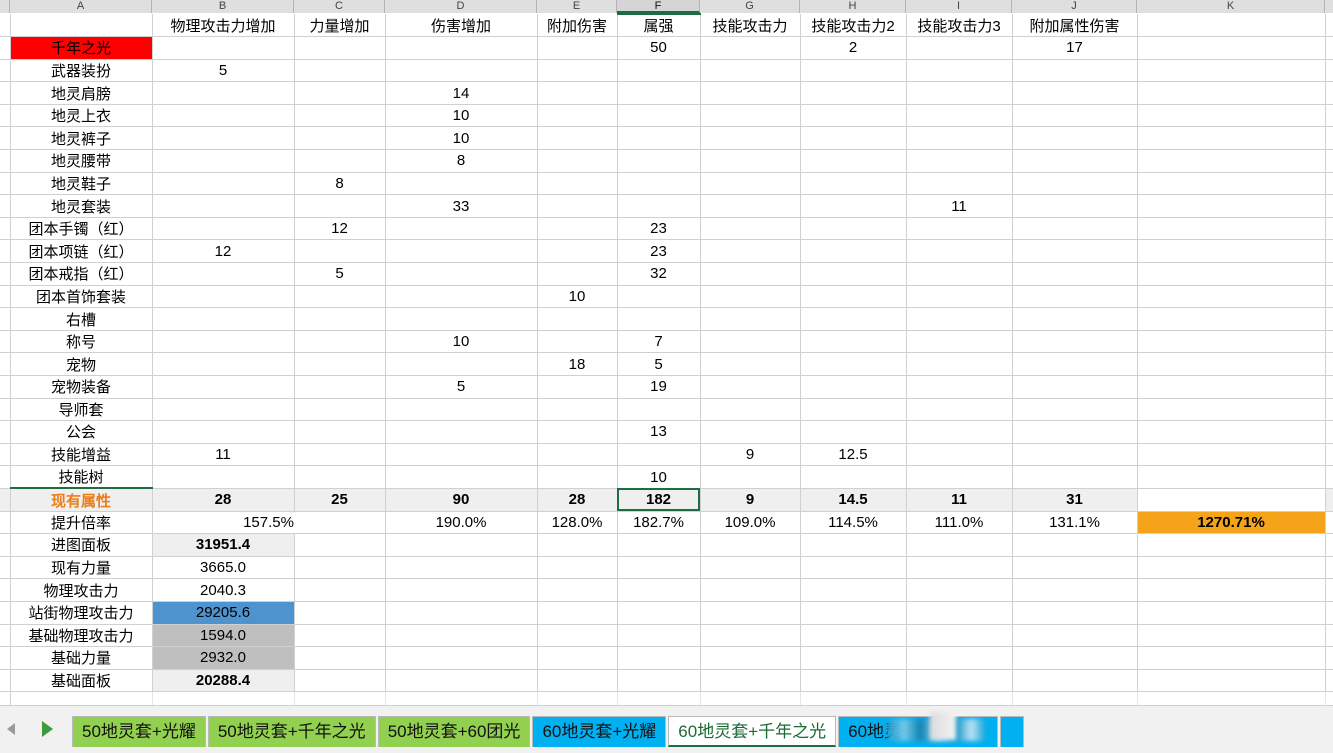 This screenshot has width=1333, height=753. Describe the element at coordinates (223, 568) in the screenshot. I see `stat-value-1: 3665.0` at that location.